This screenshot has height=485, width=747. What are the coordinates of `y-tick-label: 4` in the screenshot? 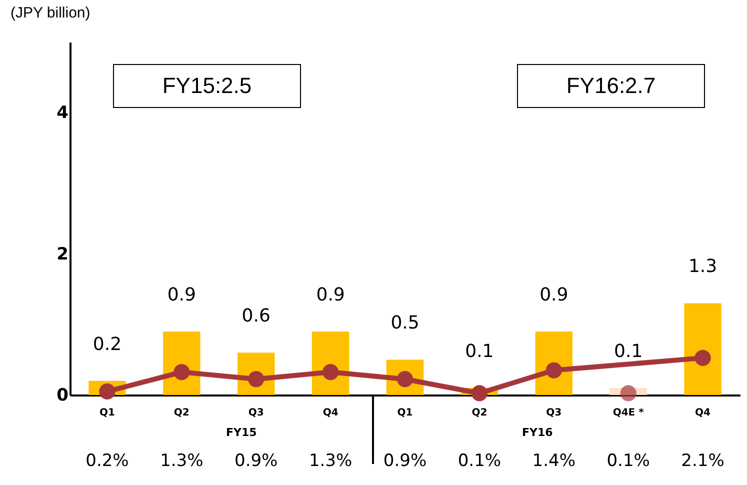 It's located at (62, 113).